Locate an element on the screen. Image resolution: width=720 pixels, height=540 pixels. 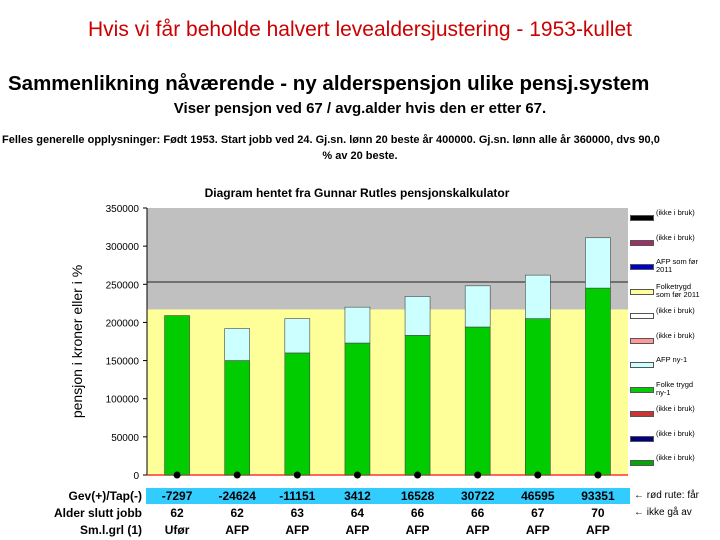
table-cell: 64 is located at coordinates (357, 513).